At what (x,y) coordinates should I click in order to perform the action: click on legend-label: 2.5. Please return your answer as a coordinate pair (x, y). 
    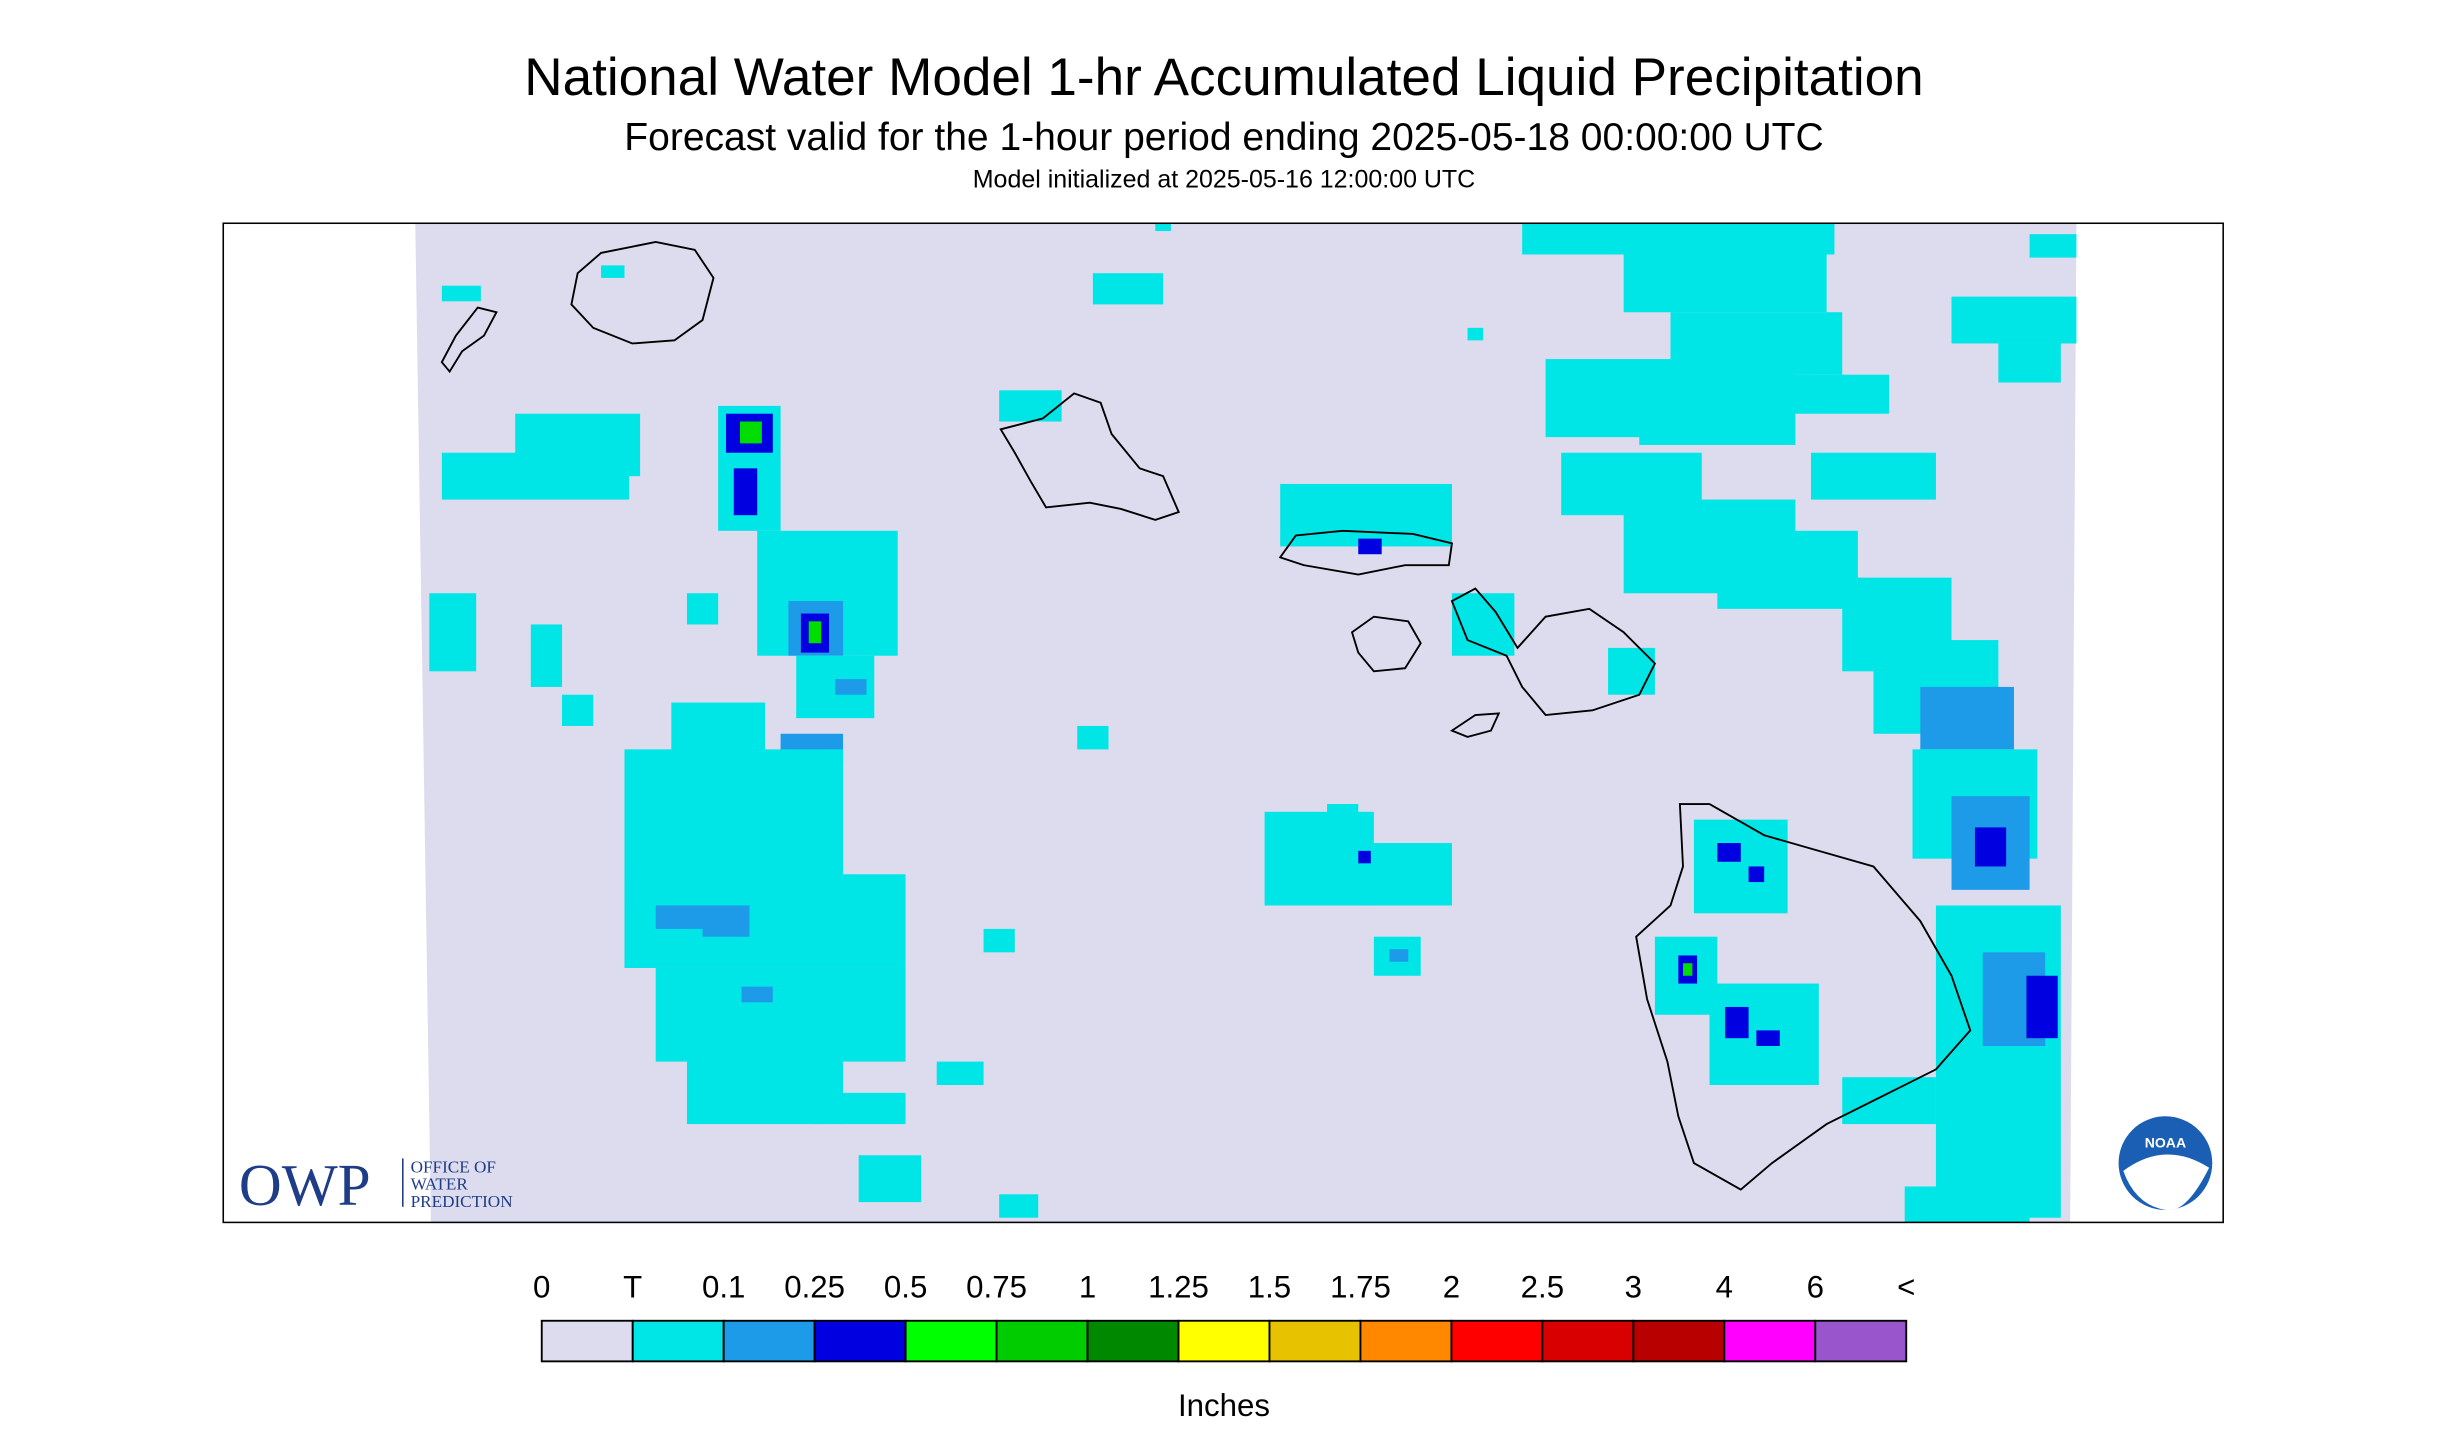
    Looking at the image, I should click on (1542, 1286).